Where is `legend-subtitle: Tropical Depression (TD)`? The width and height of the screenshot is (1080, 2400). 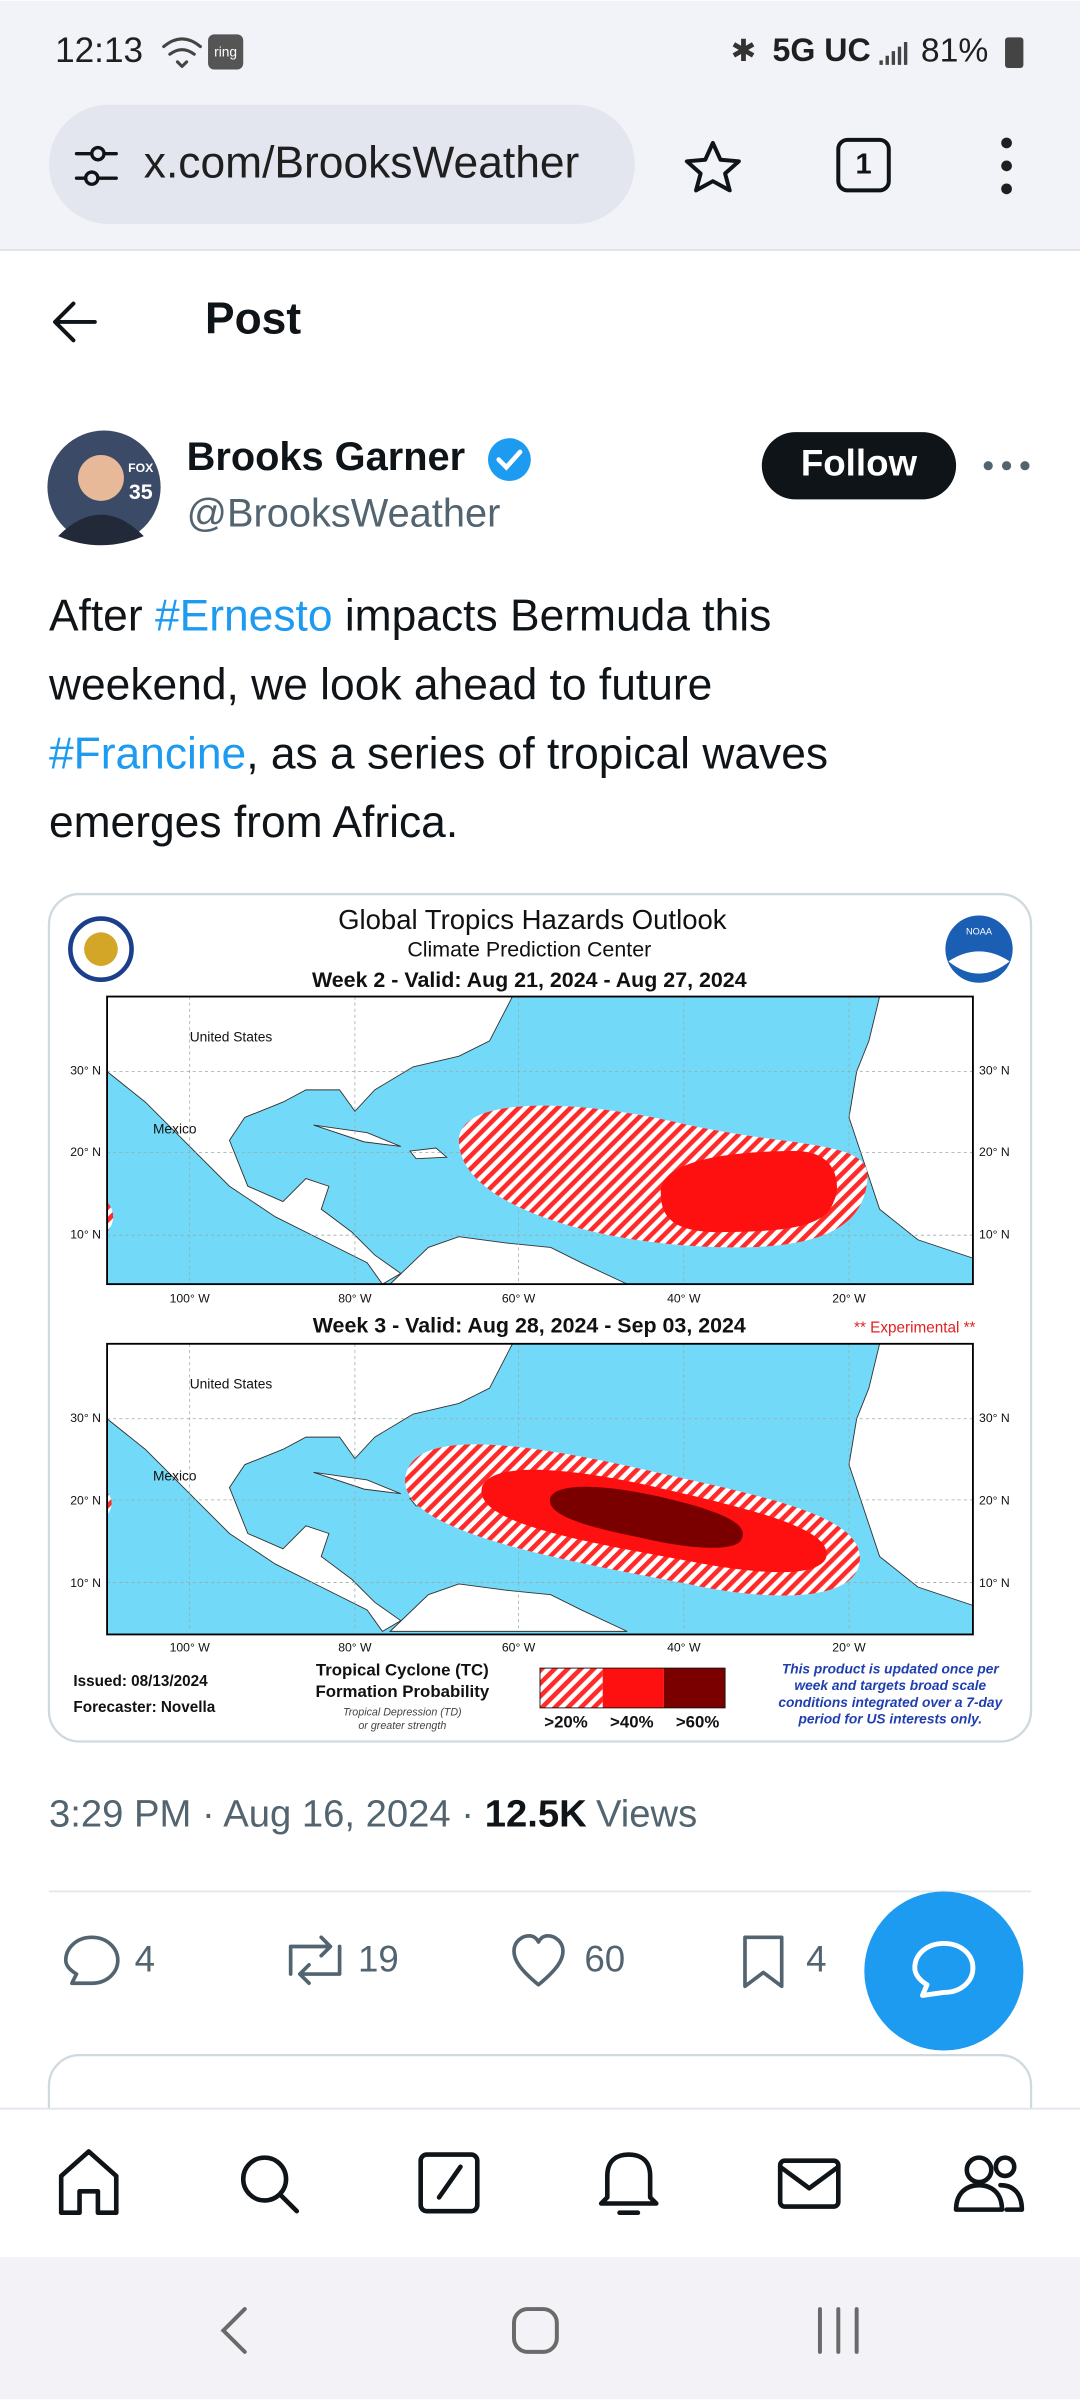 legend-subtitle: Tropical Depression (TD) is located at coordinates (402, 1712).